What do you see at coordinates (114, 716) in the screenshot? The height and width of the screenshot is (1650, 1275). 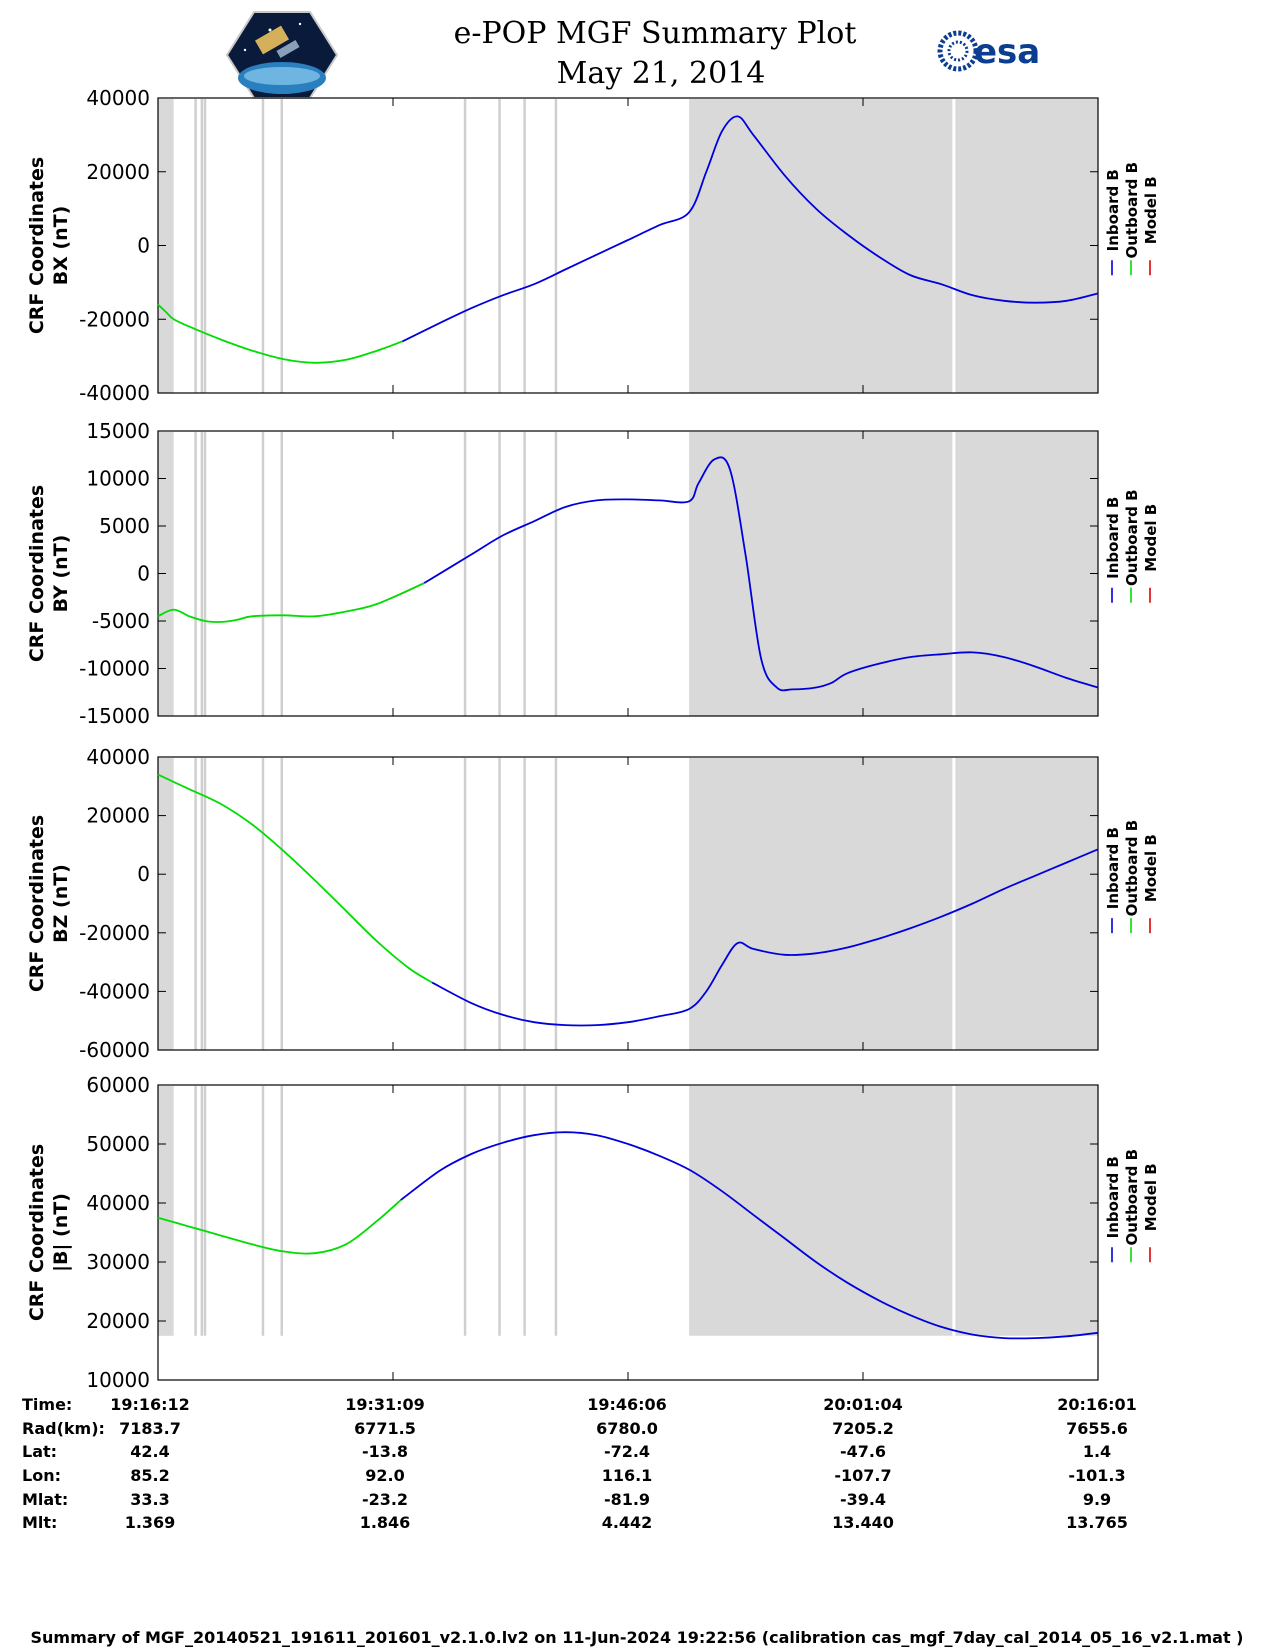 I see `y-tick-label: -15000` at bounding box center [114, 716].